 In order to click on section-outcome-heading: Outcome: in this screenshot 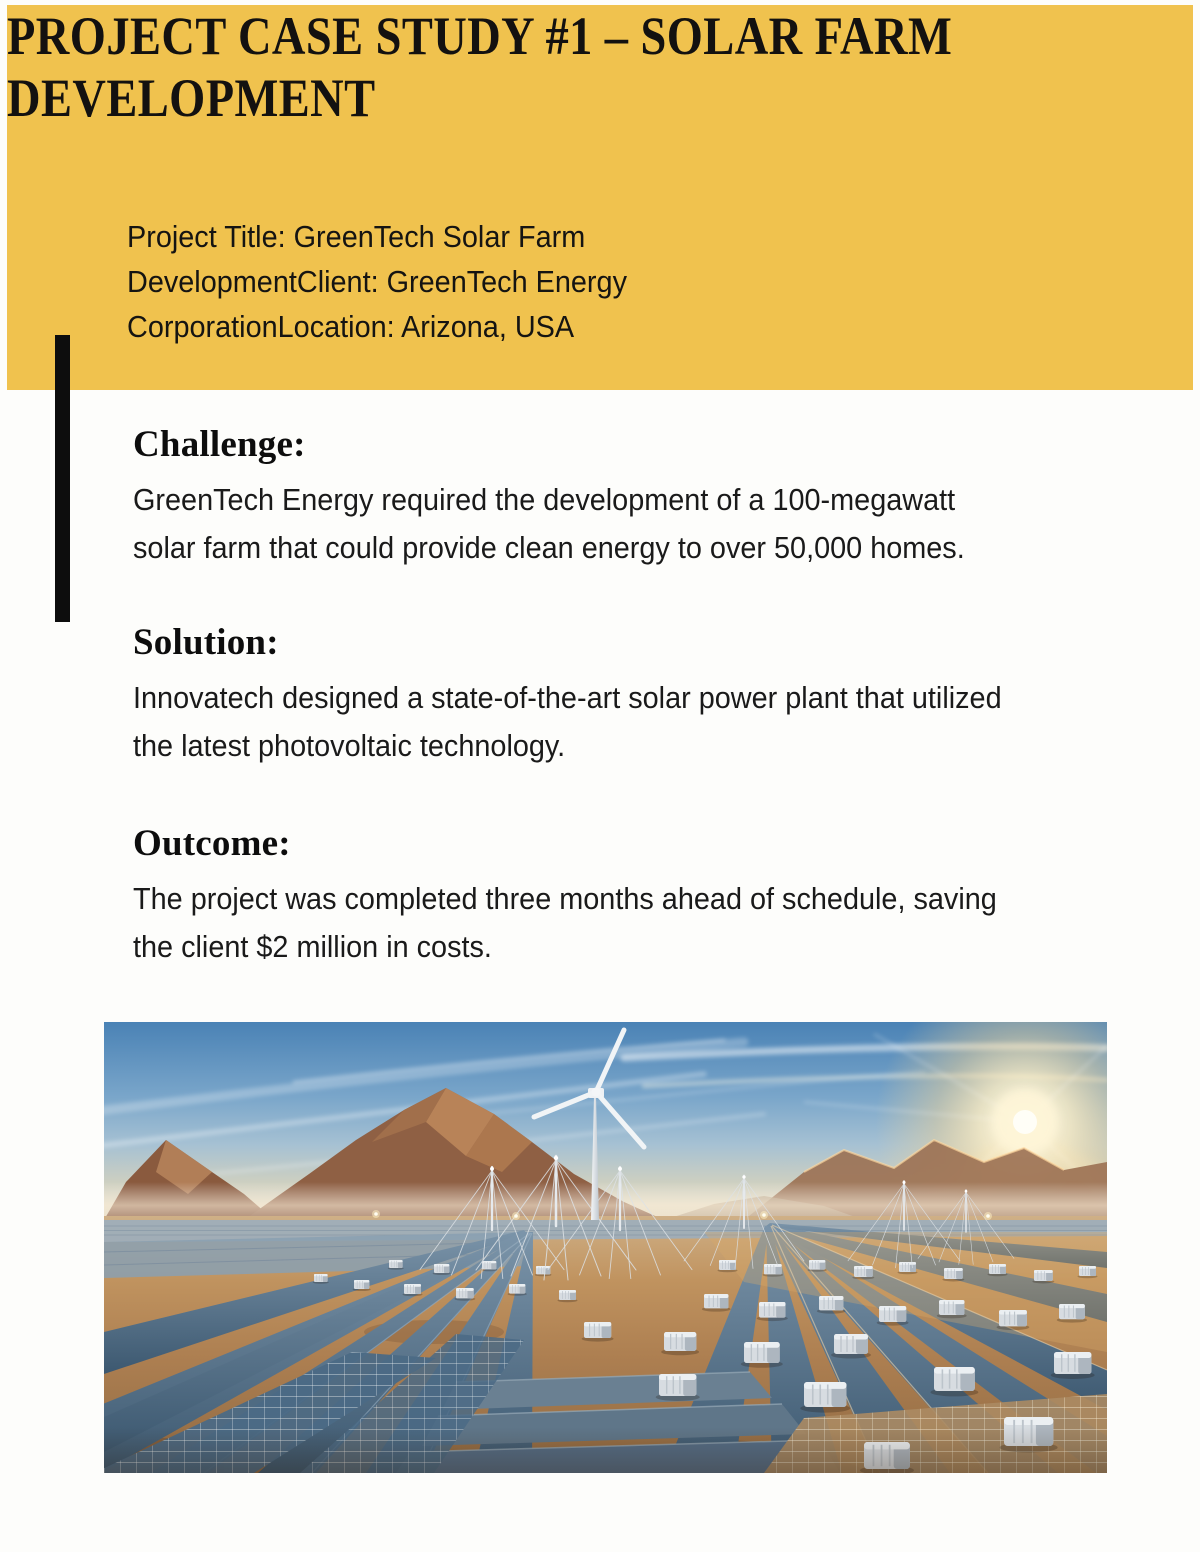, I will do `click(212, 843)`.